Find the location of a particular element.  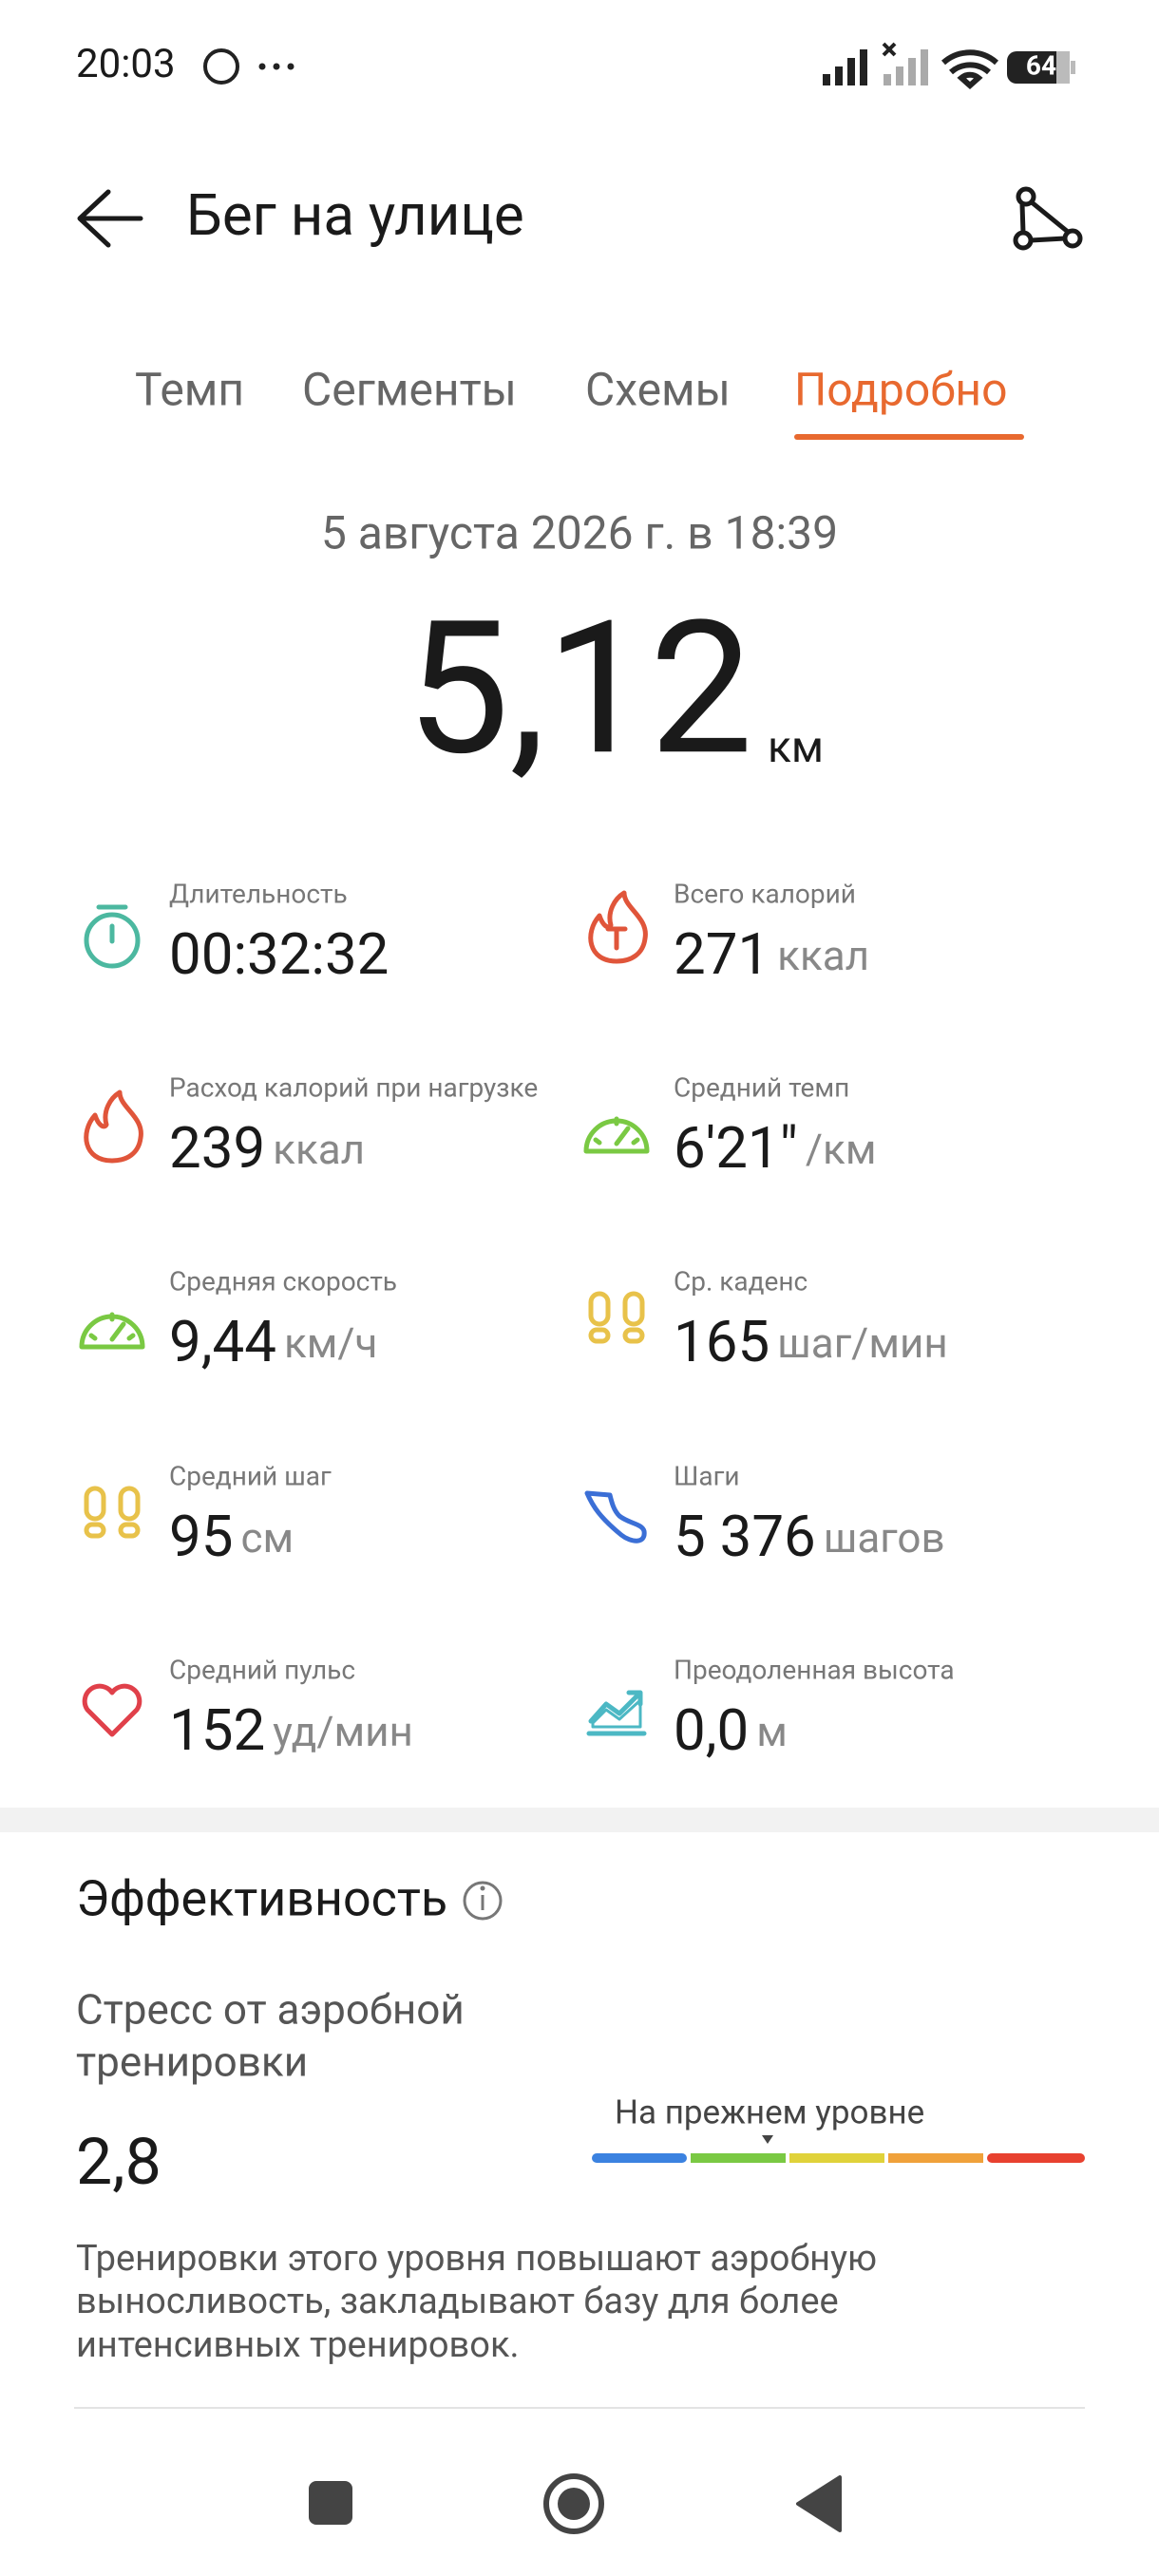

metric-value: 6'21" is located at coordinates (736, 1148).